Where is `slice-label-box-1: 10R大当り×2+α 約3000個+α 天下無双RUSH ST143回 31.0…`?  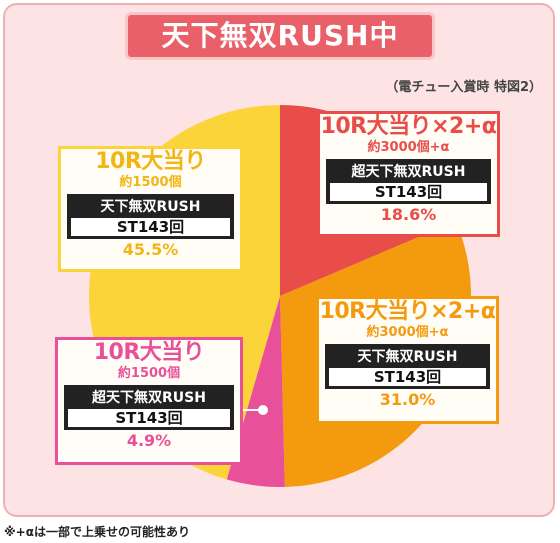
slice-label-box-1: 10R大当り×2+α 約3000個+α 天下無双RUSH ST143回 31.0… is located at coordinates (407, 360).